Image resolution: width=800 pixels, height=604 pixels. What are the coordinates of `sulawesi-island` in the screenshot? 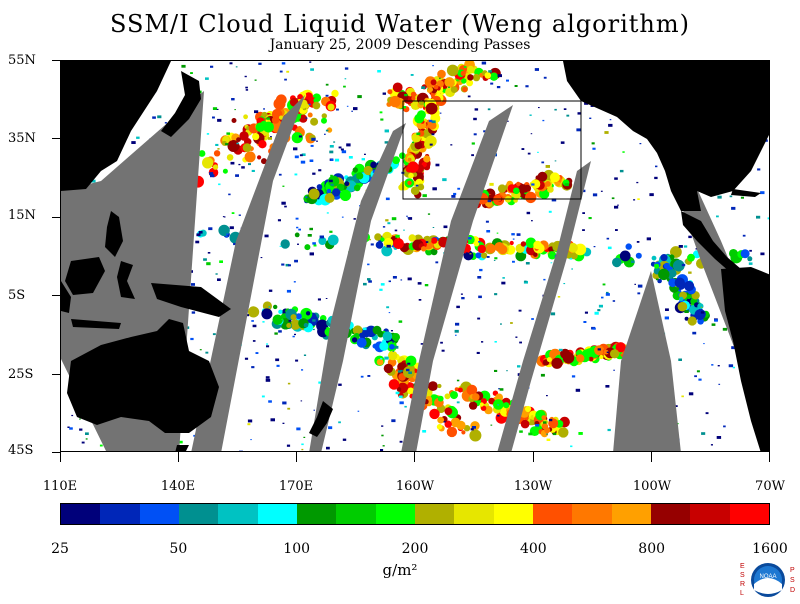 It's located at (126, 280).